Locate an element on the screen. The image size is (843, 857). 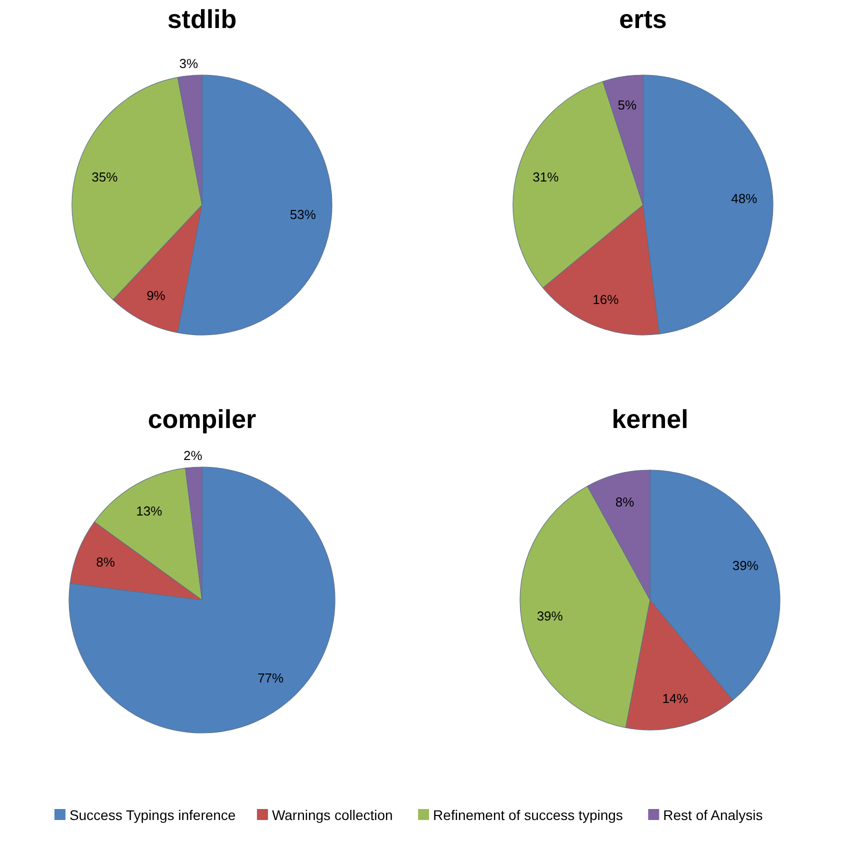
legend-label: Warnings collection is located at coordinates (332, 814).